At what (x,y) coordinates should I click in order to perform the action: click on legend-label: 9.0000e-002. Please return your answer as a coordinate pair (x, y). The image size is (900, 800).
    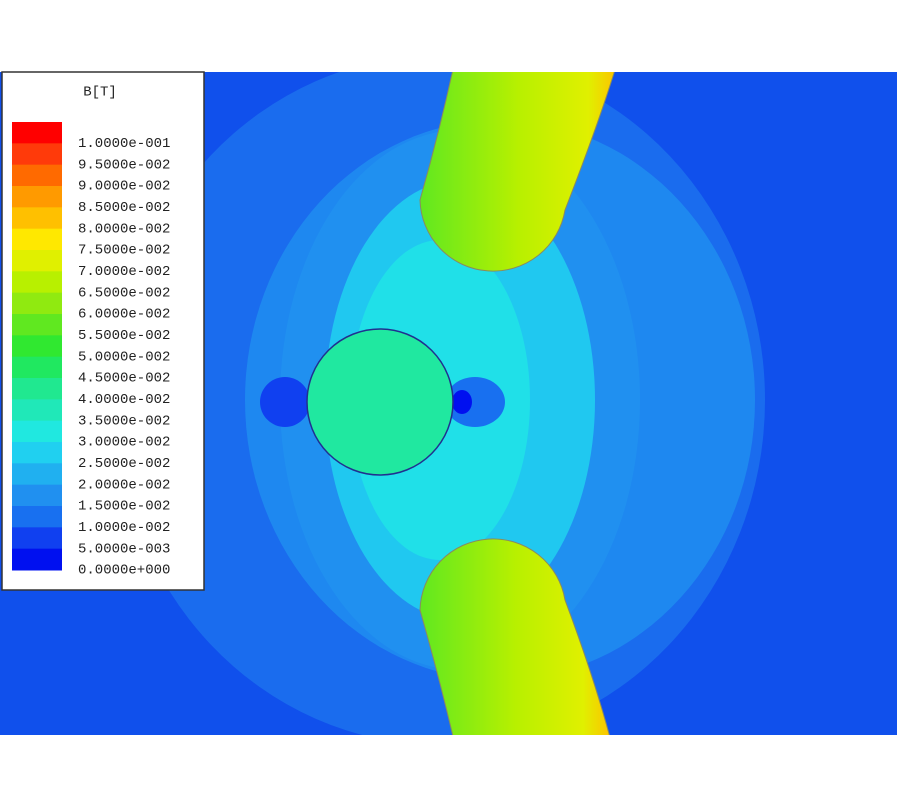
    Looking at the image, I should click on (124, 187).